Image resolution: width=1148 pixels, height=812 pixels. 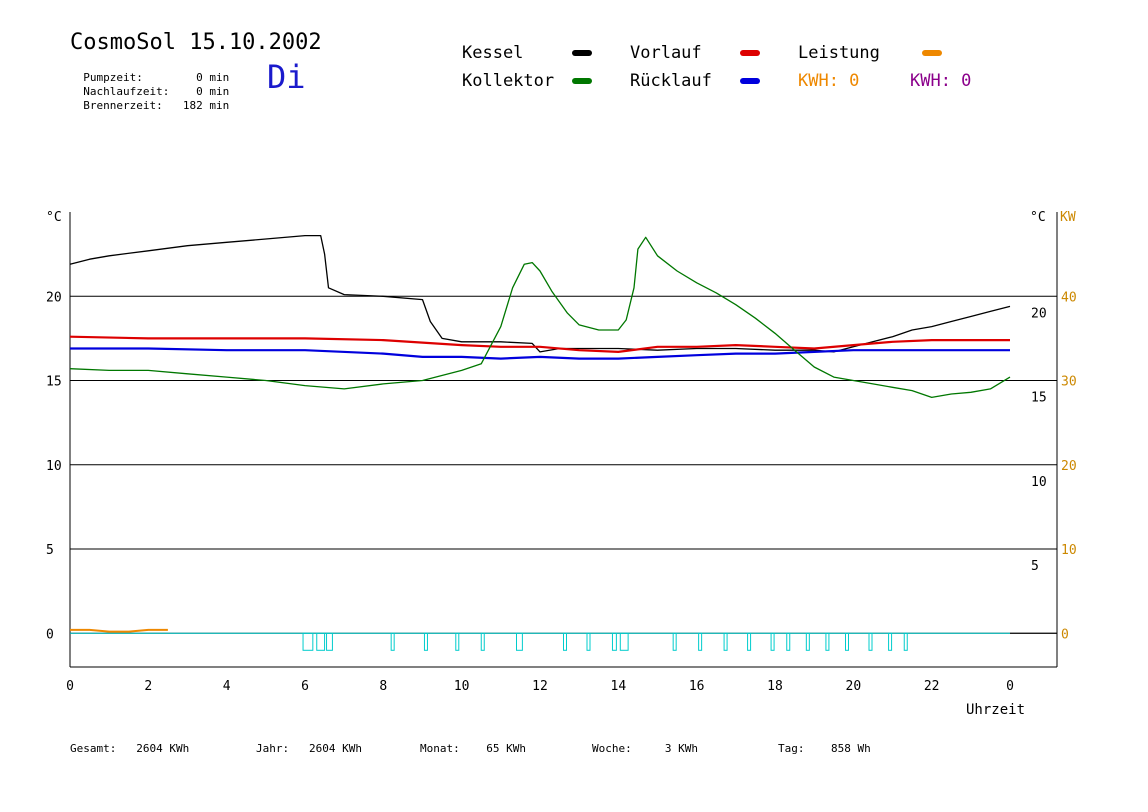 What do you see at coordinates (148, 686) in the screenshot?
I see `x-tick-label: 2` at bounding box center [148, 686].